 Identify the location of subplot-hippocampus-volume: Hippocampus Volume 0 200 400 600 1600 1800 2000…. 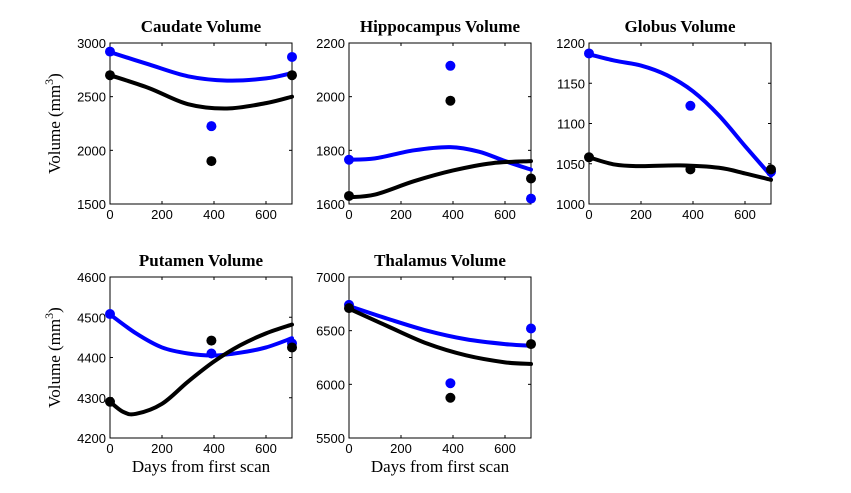
(426, 119).